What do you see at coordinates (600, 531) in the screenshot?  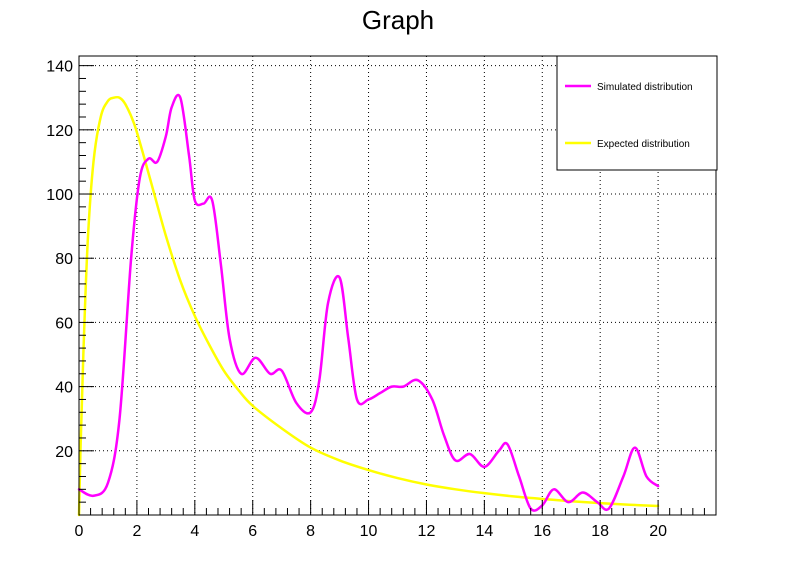 I see `x-tick-label: 18` at bounding box center [600, 531].